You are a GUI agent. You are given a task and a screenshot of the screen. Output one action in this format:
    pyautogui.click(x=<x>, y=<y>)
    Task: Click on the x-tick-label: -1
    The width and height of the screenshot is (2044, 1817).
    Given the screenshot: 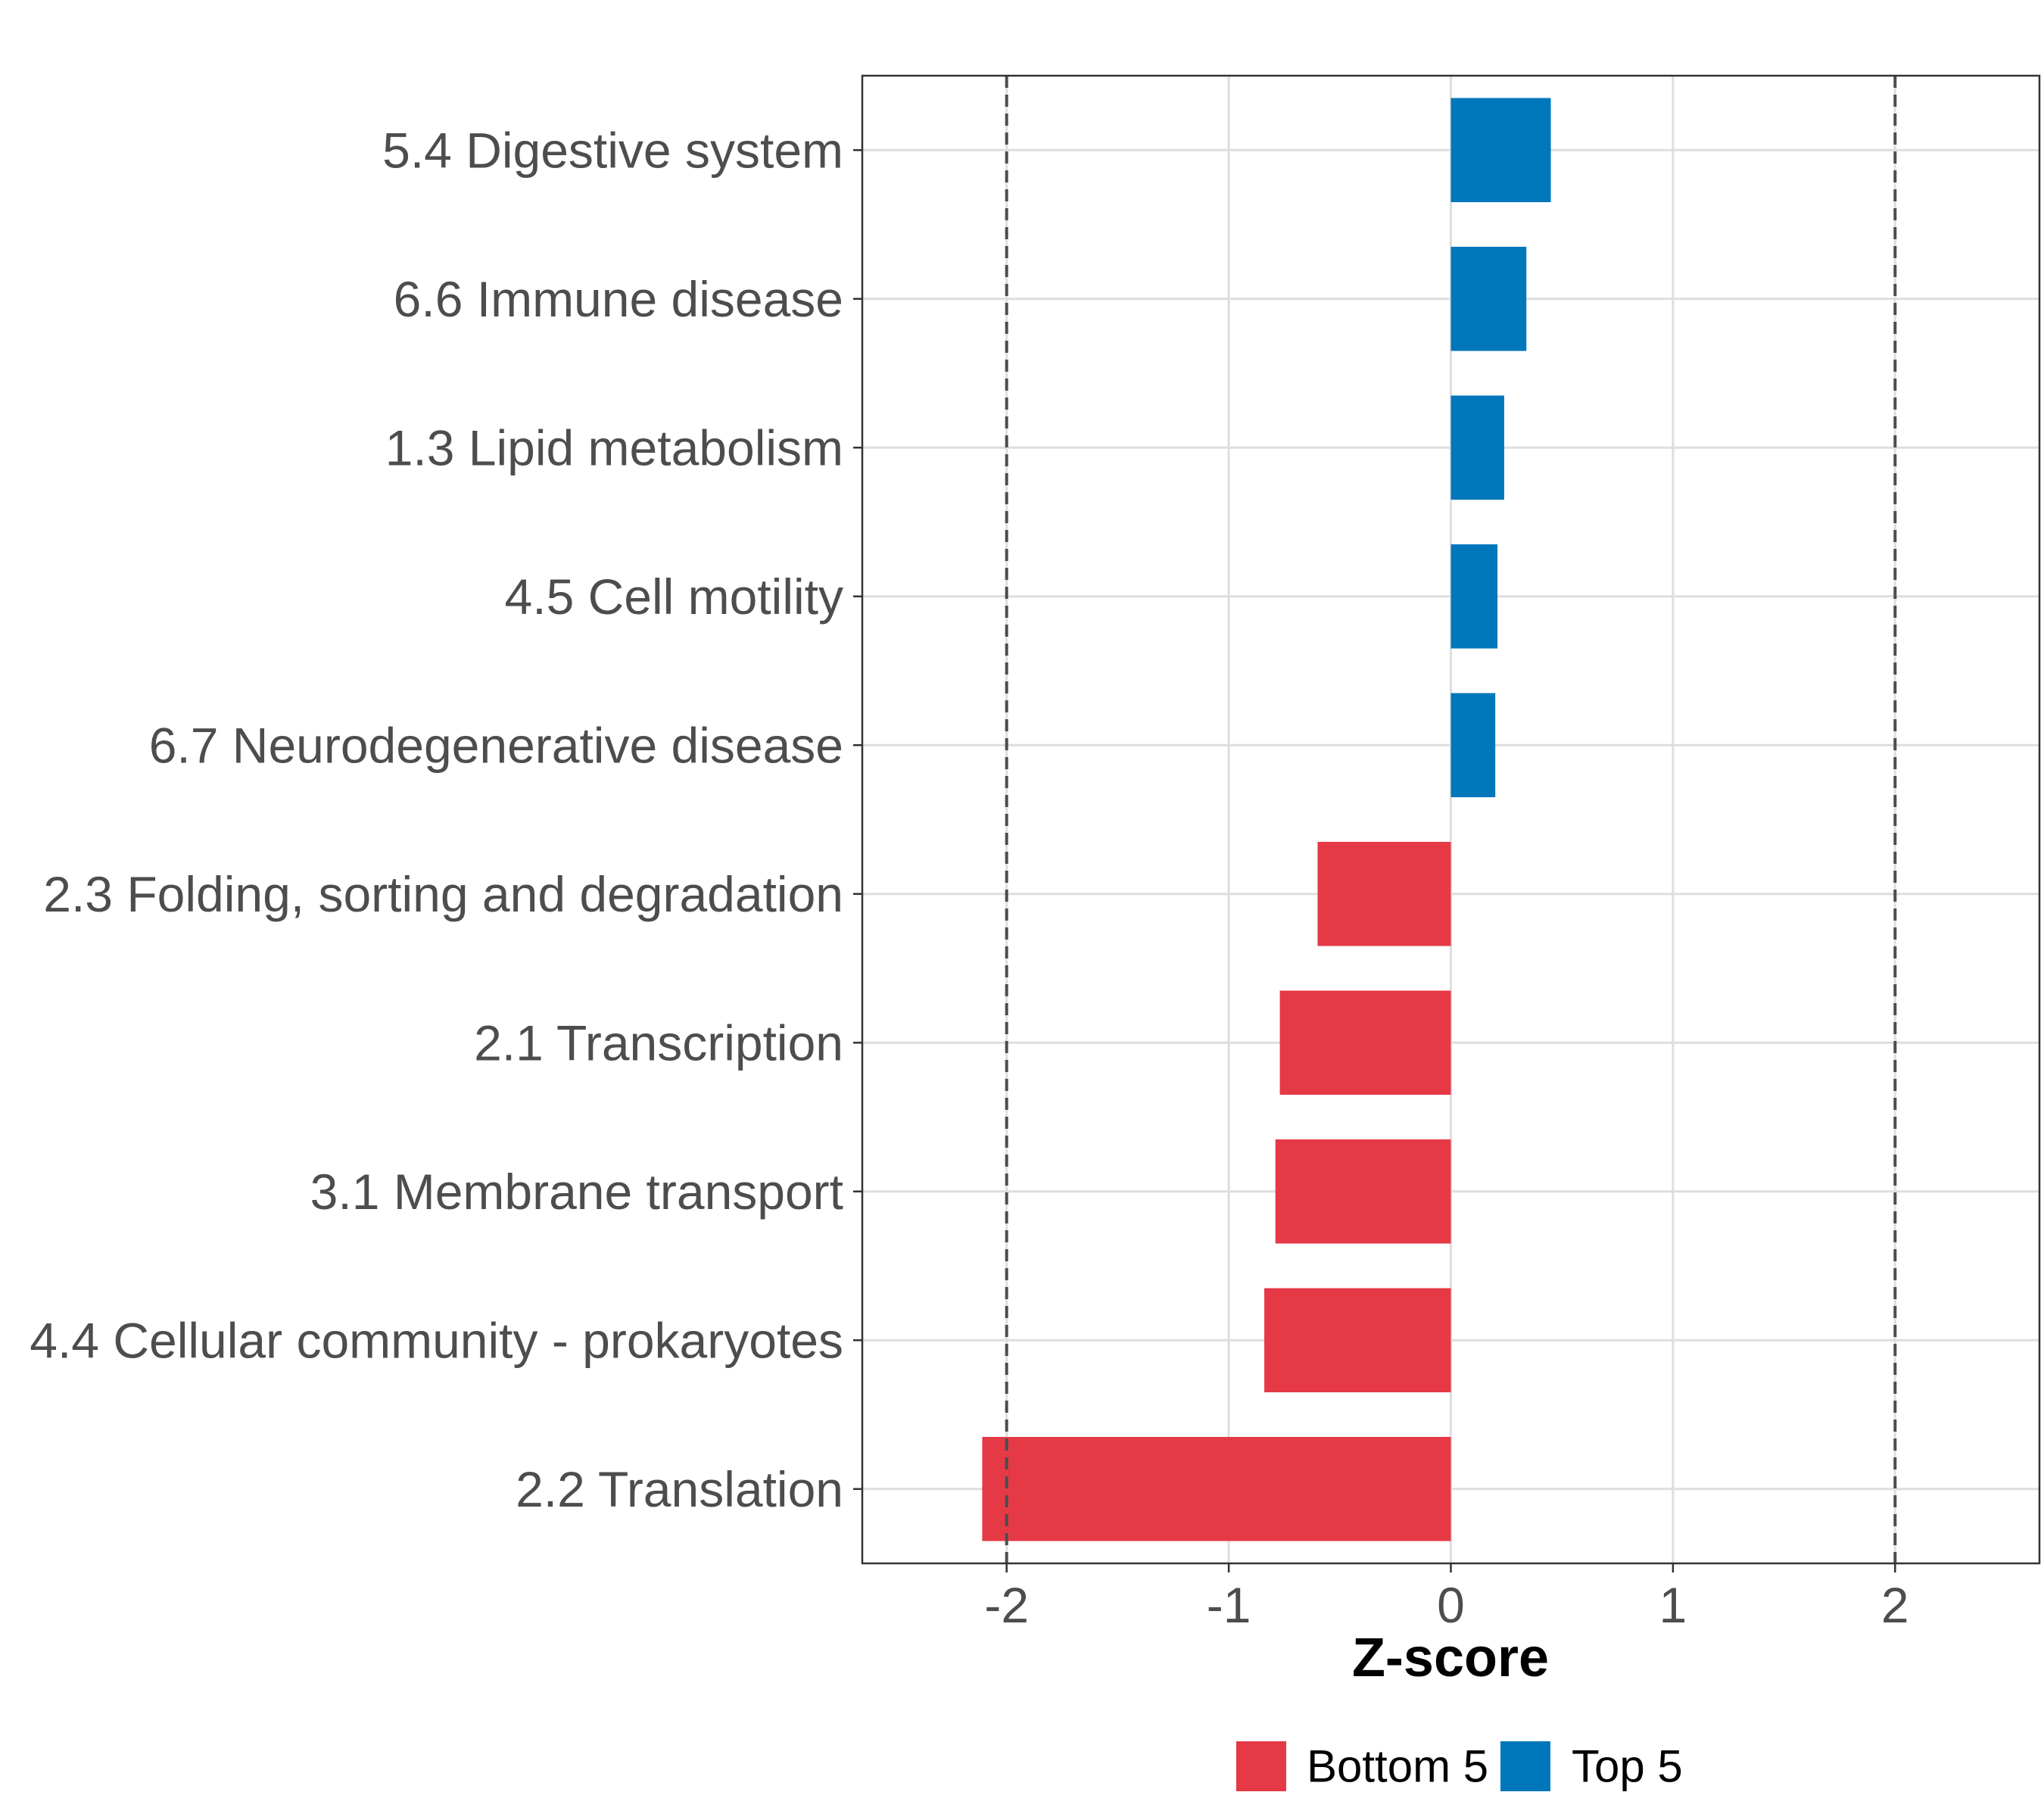 What is the action you would take?
    pyautogui.click(x=1229, y=1605)
    